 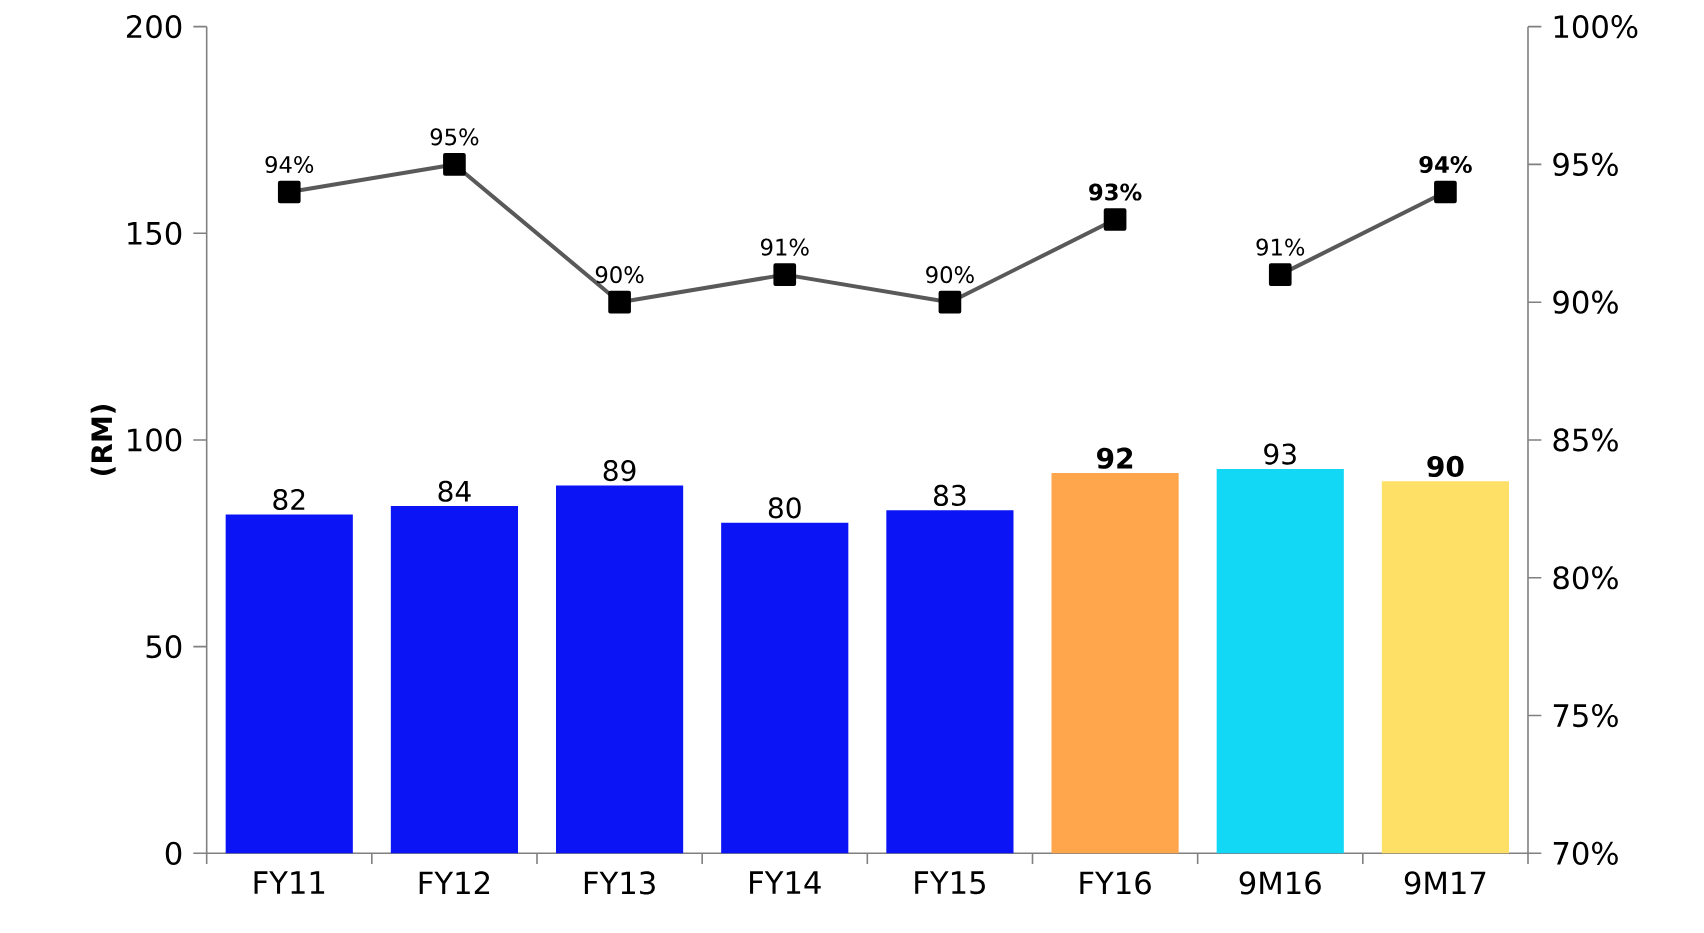 What do you see at coordinates (103, 439) in the screenshot?
I see `y-axis-title: (RM)` at bounding box center [103, 439].